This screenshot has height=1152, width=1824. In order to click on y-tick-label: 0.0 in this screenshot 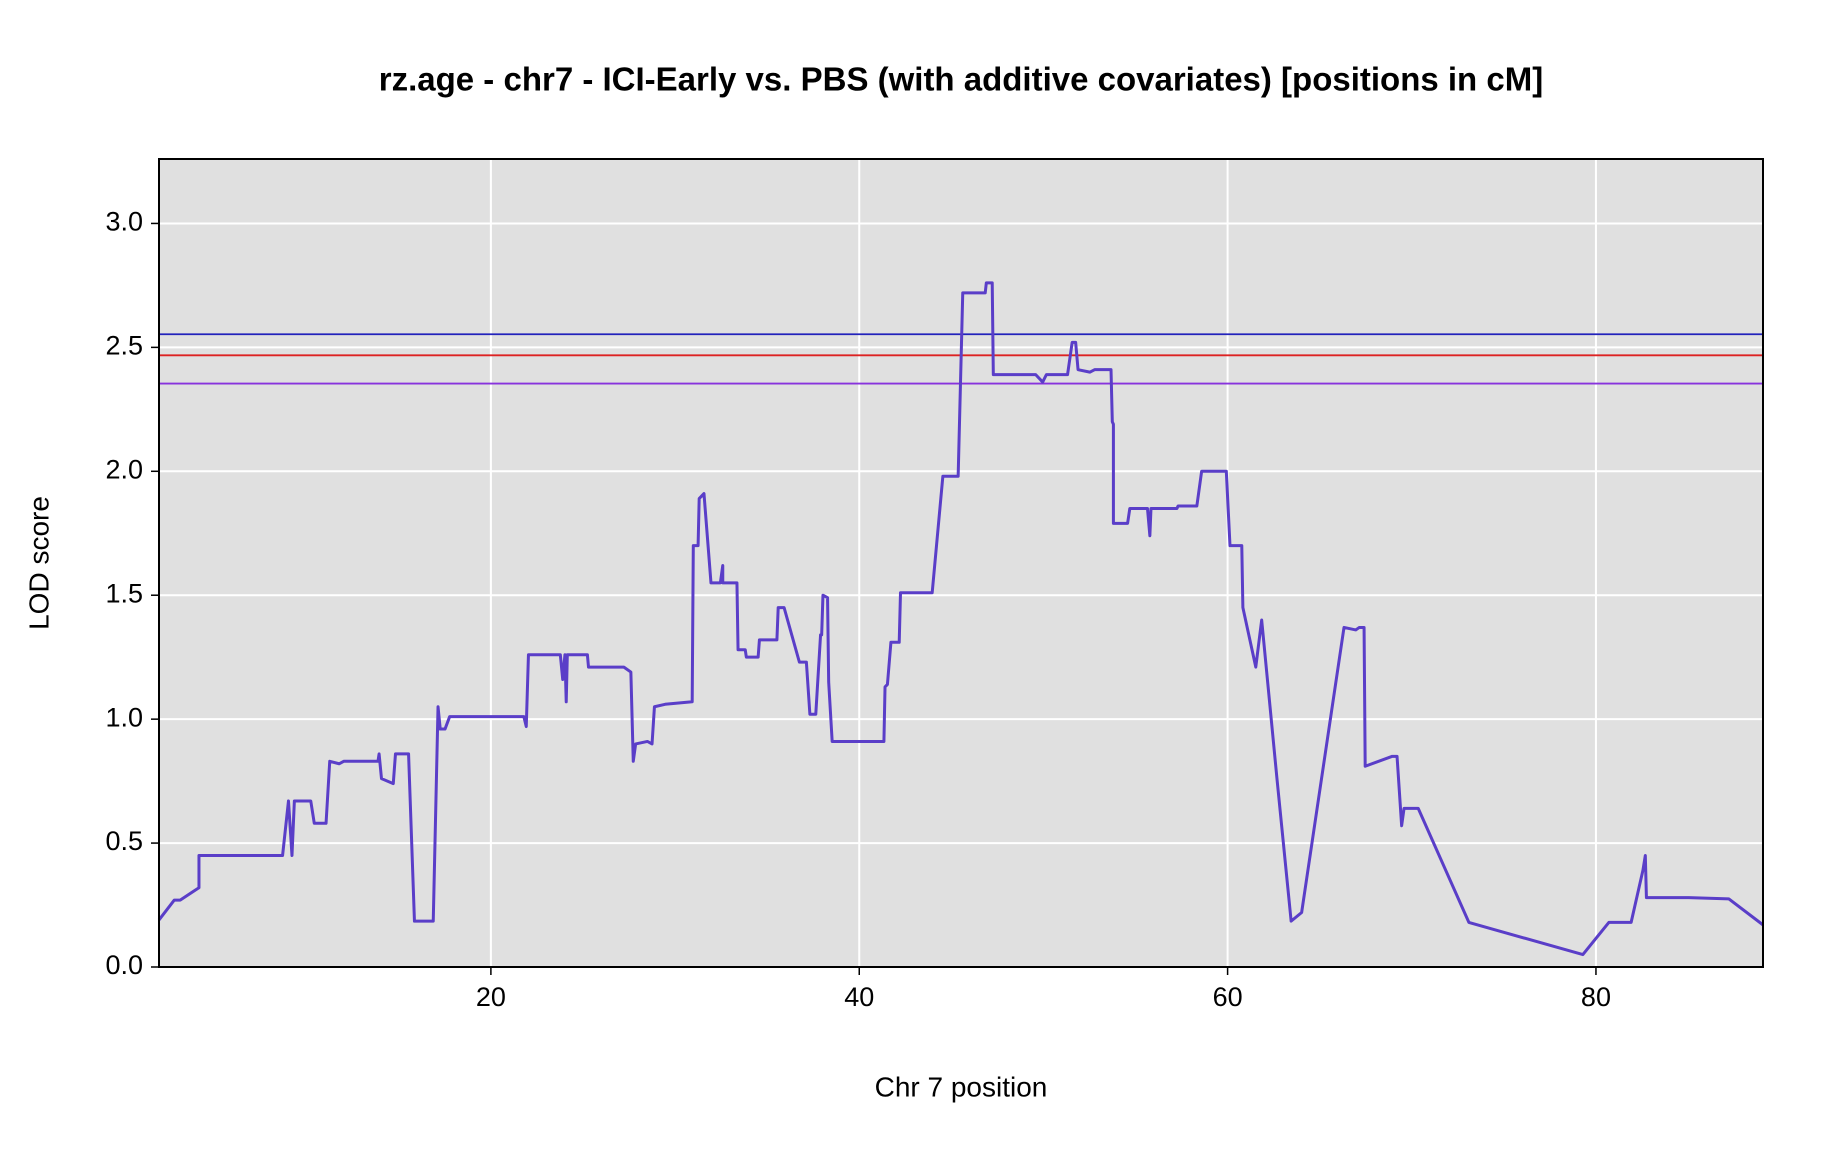, I will do `click(124, 965)`.